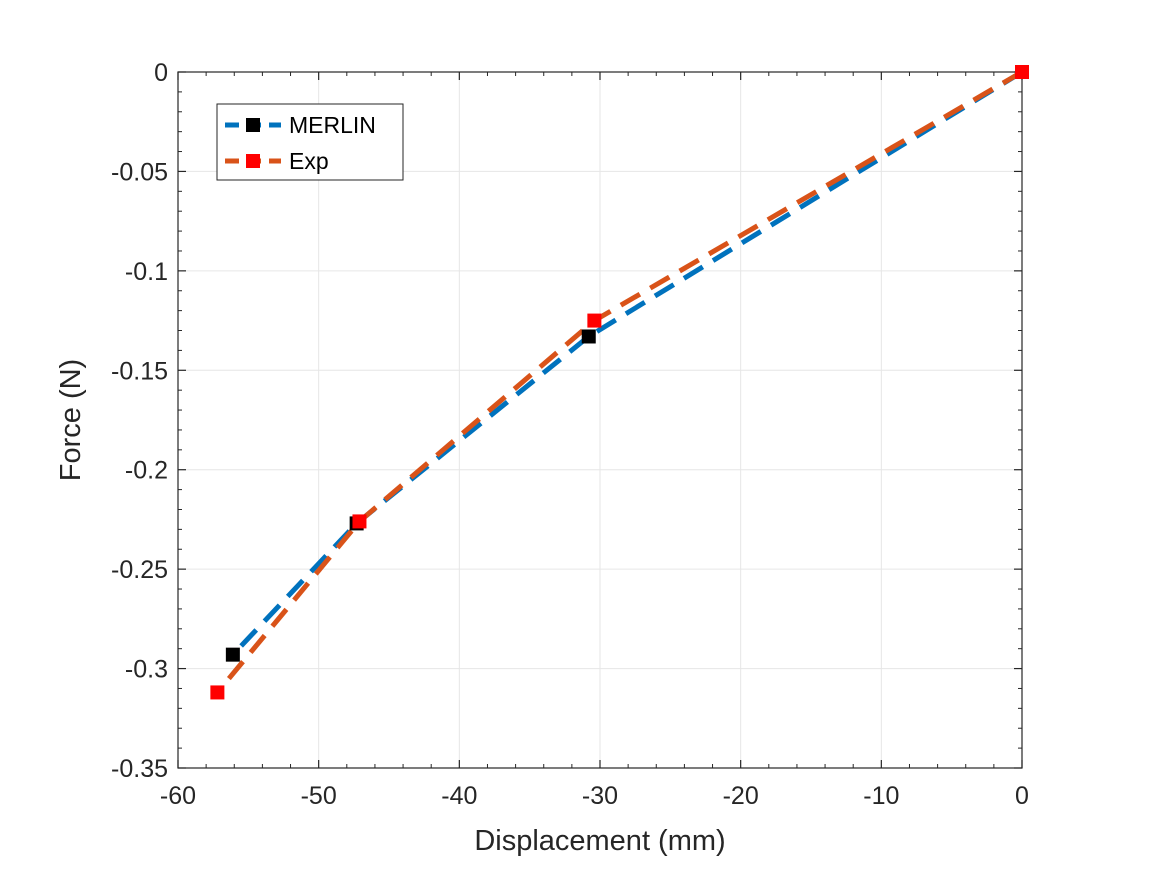 This screenshot has height=872, width=1163. Describe the element at coordinates (309, 161) in the screenshot. I see `legend-label-exp: Exp` at that location.